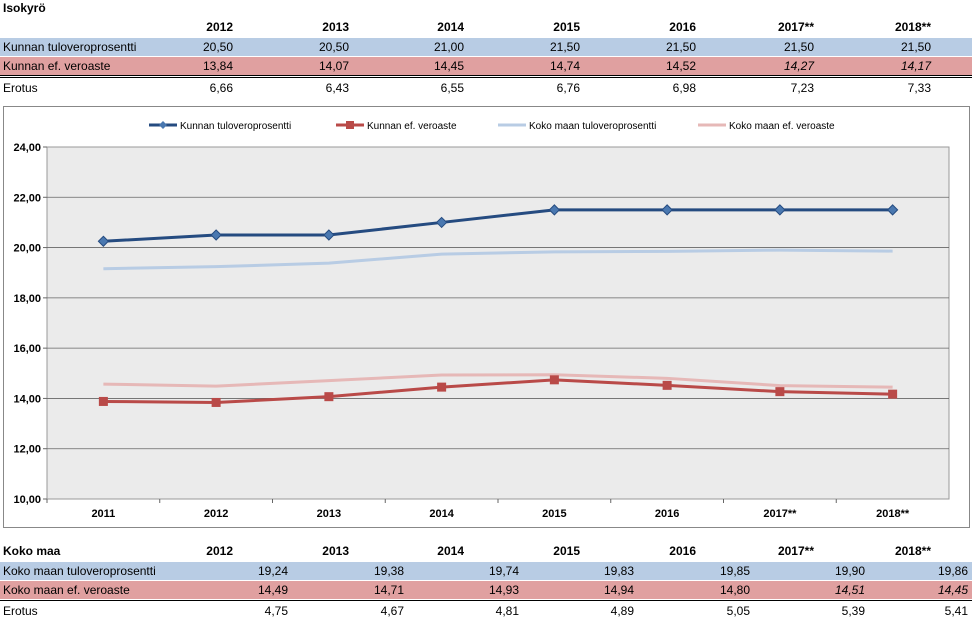  I want to click on value-cell: 4,75, so click(276, 611).